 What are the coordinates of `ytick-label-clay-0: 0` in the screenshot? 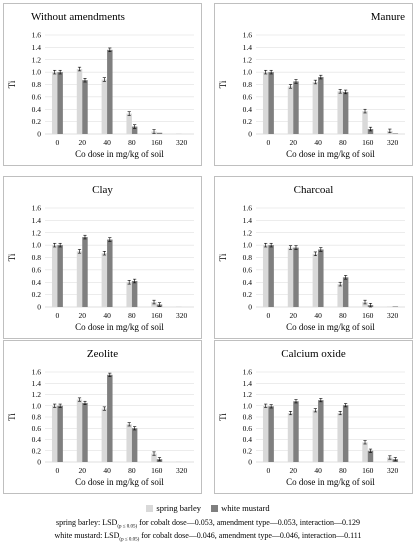 It's located at (39, 307).